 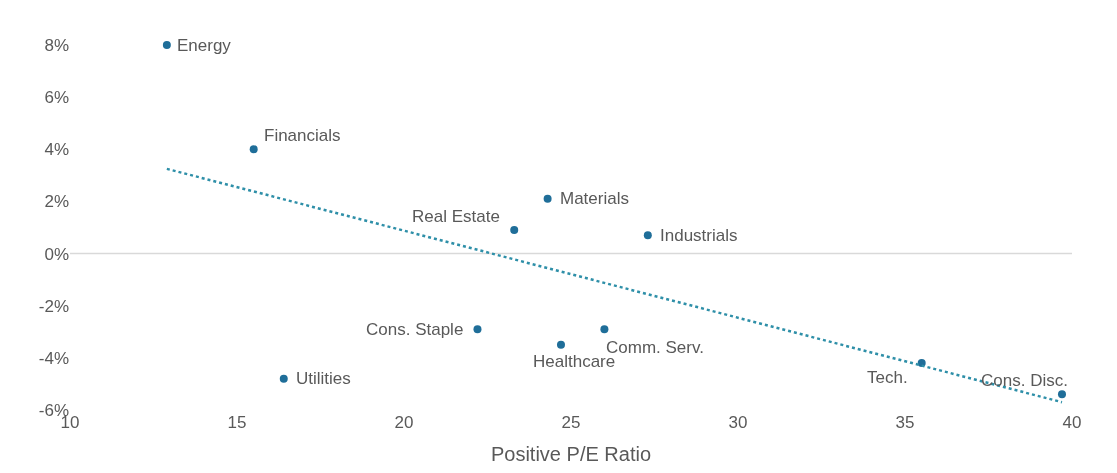 What do you see at coordinates (699, 235) in the screenshot?
I see `annotation: Industrials` at bounding box center [699, 235].